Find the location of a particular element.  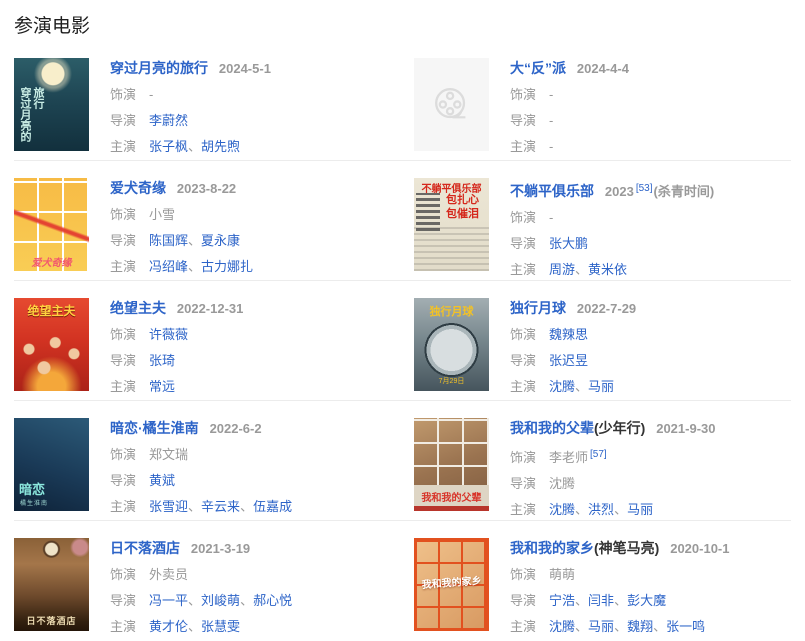

movie-title-line: 爱犬奇缘 2023-8-22 is located at coordinates (262, 188).